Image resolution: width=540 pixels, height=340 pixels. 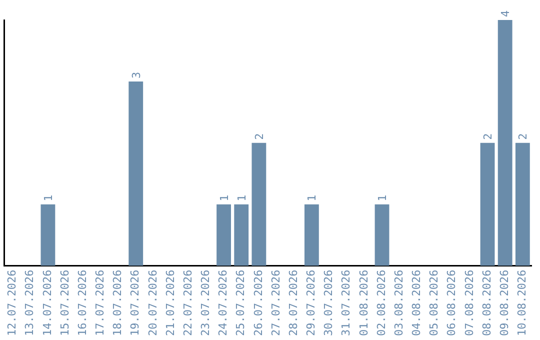 I want to click on x-tick-label: 26.07.2026, so click(x=258, y=303).